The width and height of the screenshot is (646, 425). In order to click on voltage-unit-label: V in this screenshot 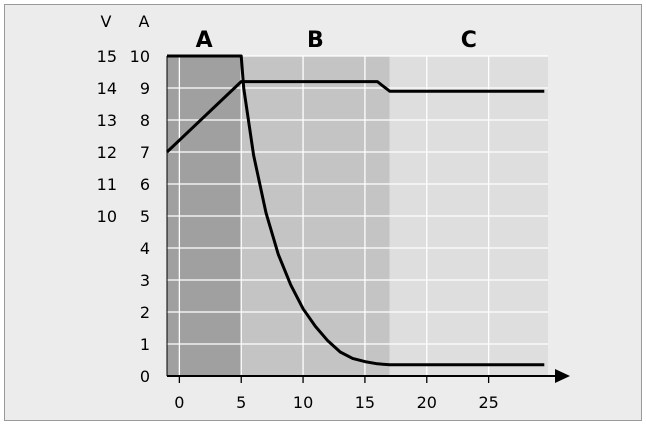, I will do `click(106, 21)`.